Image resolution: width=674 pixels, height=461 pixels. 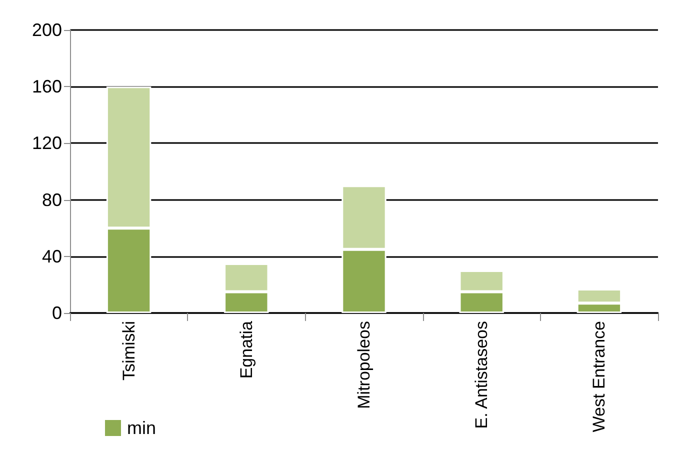 What do you see at coordinates (246, 349) in the screenshot?
I see `x-tick-label: Egnatia` at bounding box center [246, 349].